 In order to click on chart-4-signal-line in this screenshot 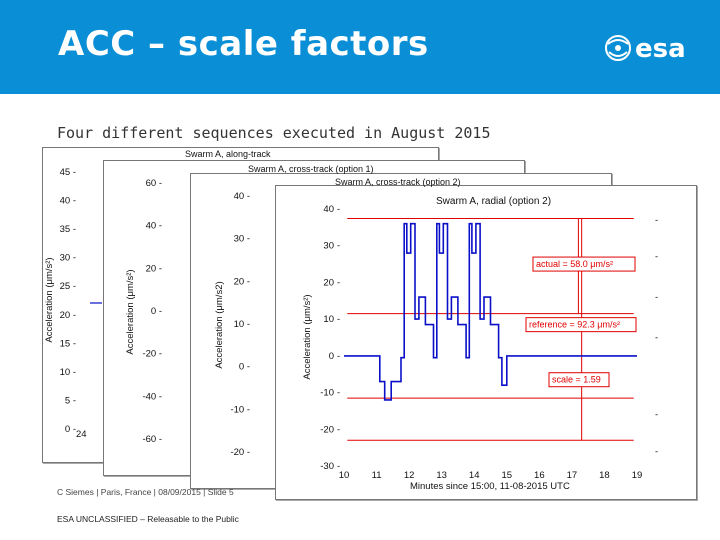, I will do `click(490, 311)`.